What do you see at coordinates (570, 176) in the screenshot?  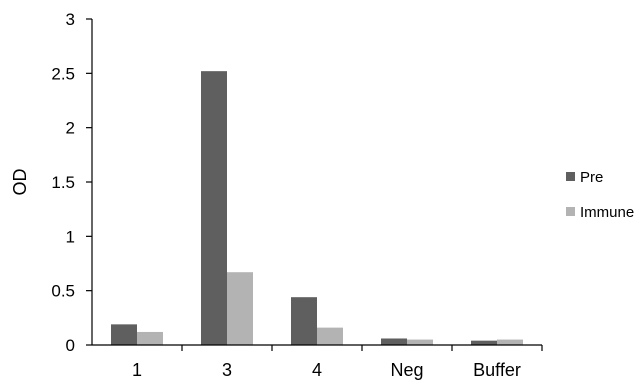 I see `legend-swatch-pre` at bounding box center [570, 176].